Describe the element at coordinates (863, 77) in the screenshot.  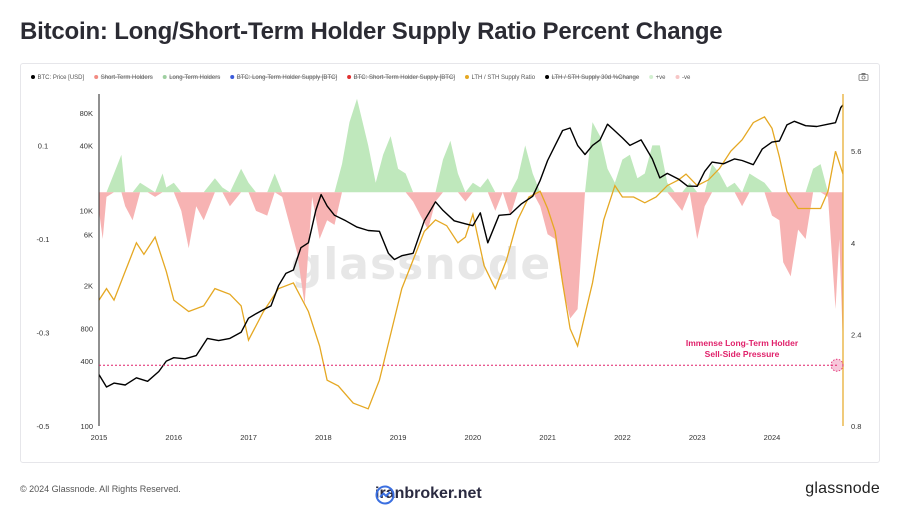
I see `camera-icon` at that location.